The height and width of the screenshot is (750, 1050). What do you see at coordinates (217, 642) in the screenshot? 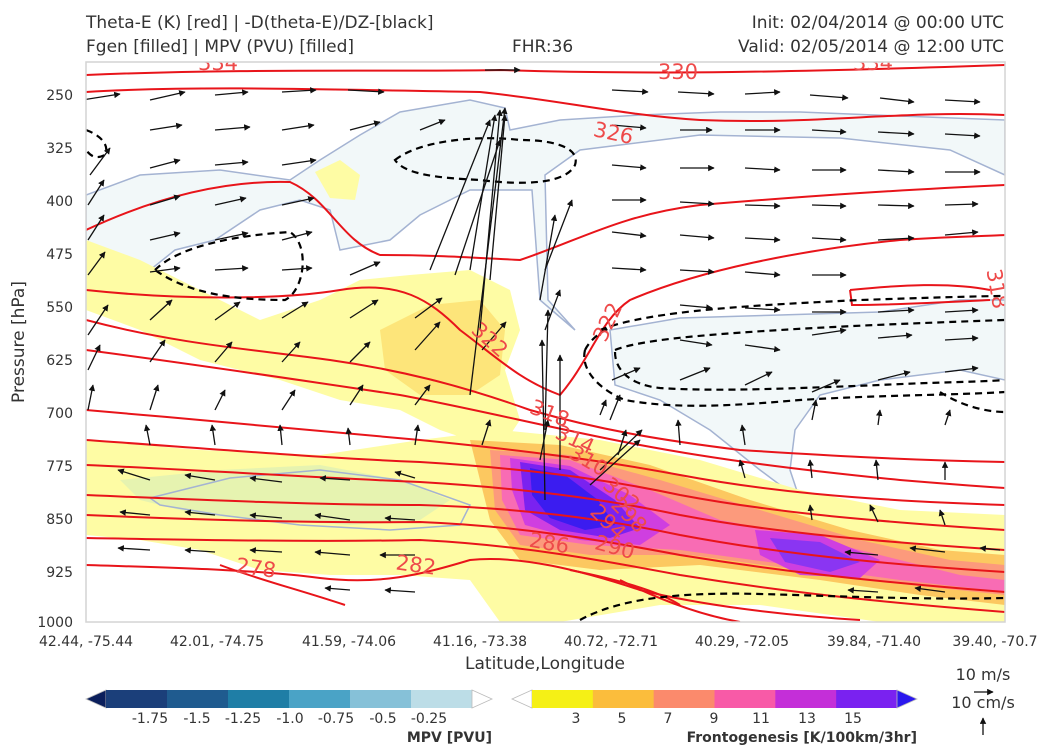
I see `x-tick-label: 42.01, -74.75` at bounding box center [217, 642].